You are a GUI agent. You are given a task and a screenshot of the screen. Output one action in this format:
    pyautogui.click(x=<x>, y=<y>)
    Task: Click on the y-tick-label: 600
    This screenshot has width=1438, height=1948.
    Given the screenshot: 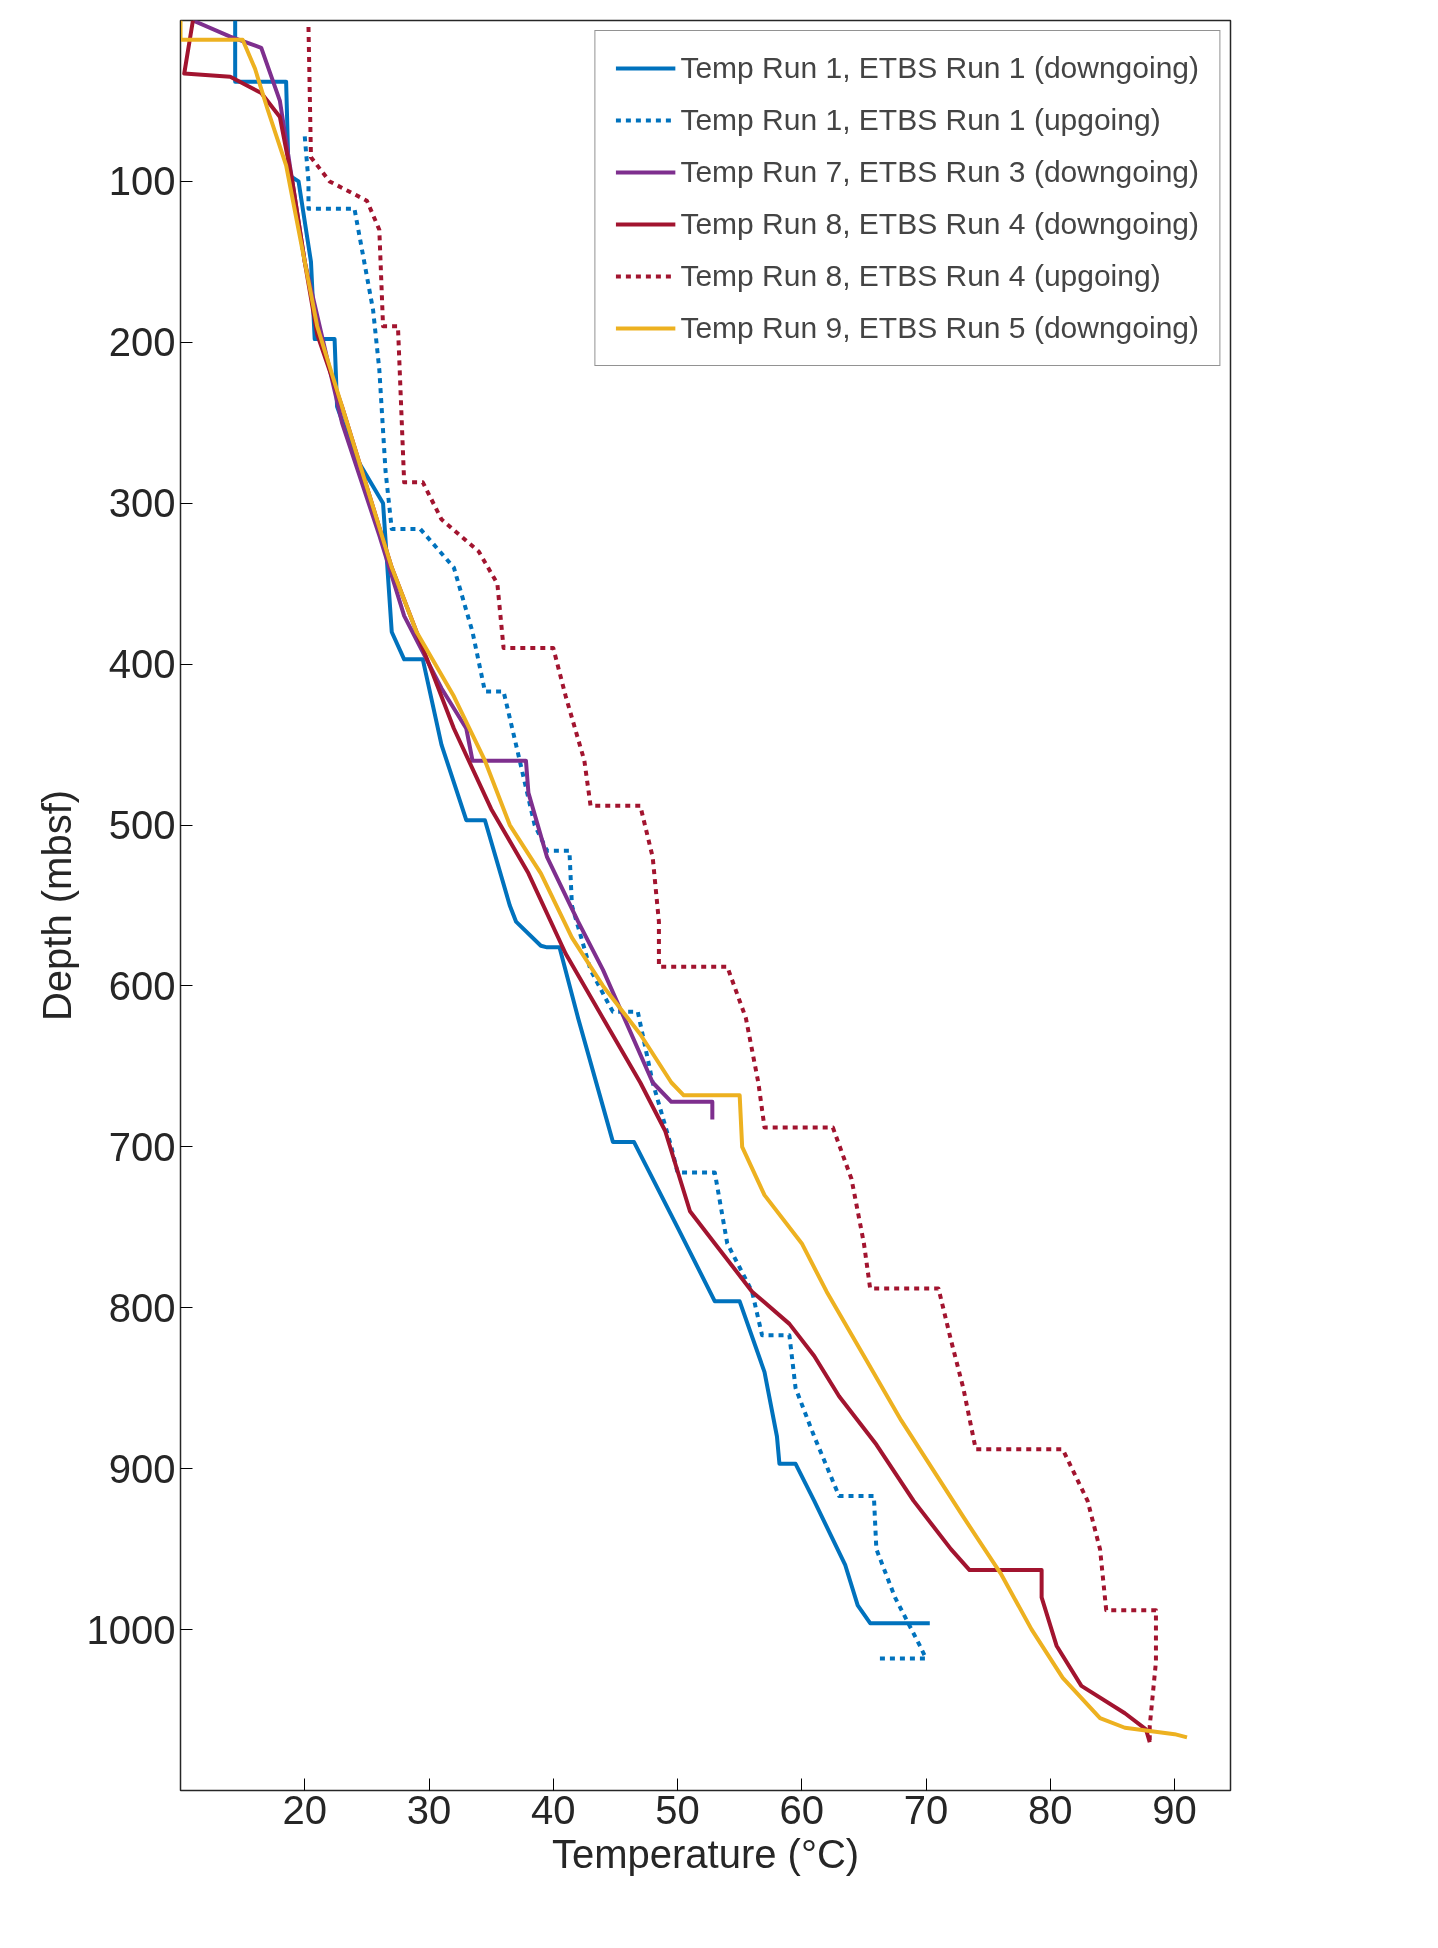 What is the action you would take?
    pyautogui.click(x=142, y=985)
    